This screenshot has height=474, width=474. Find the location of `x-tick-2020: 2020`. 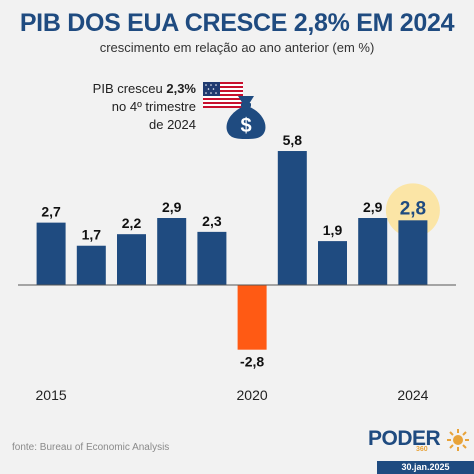

x-tick-2020: 2020 is located at coordinates (252, 395).